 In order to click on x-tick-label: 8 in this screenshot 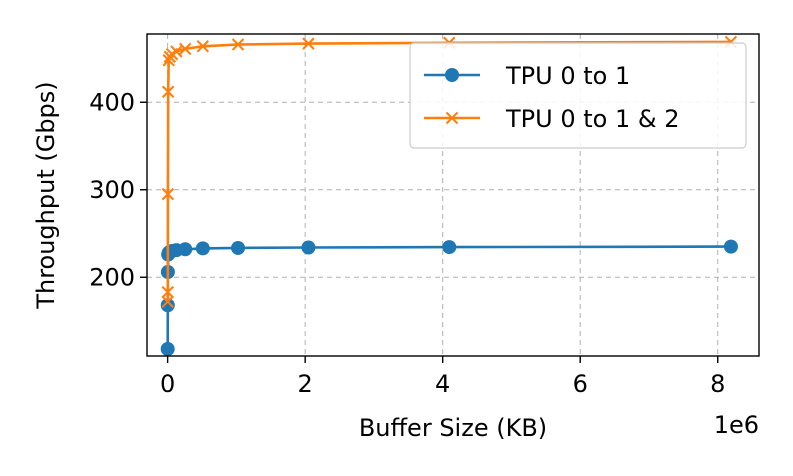, I will do `click(717, 384)`.